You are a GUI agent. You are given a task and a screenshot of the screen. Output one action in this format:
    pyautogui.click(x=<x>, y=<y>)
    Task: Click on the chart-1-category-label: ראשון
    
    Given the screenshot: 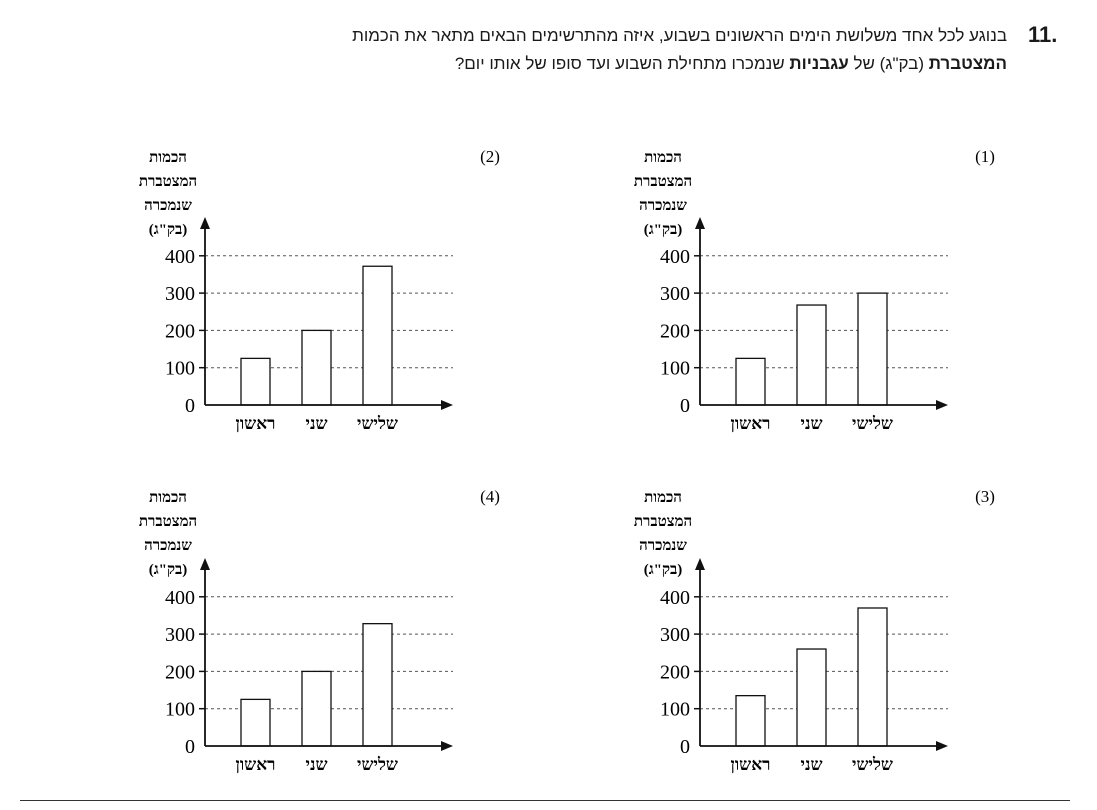 What is the action you would take?
    pyautogui.click(x=751, y=423)
    